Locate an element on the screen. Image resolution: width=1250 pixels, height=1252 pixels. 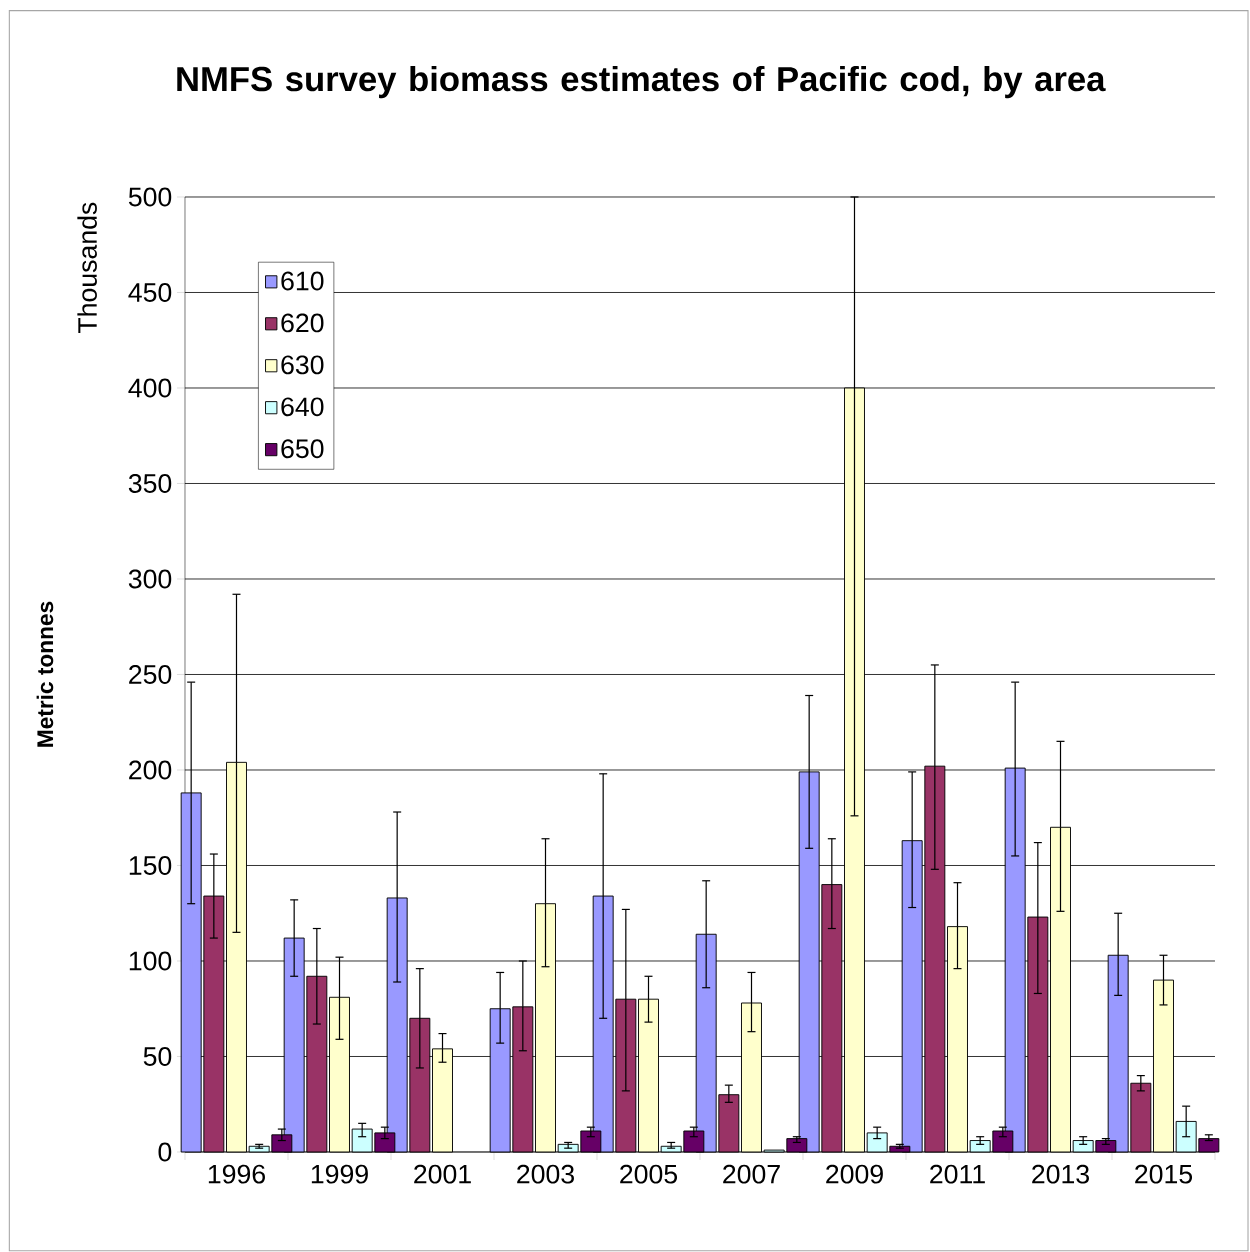
x-tick-label: 2007 is located at coordinates (751, 1174).